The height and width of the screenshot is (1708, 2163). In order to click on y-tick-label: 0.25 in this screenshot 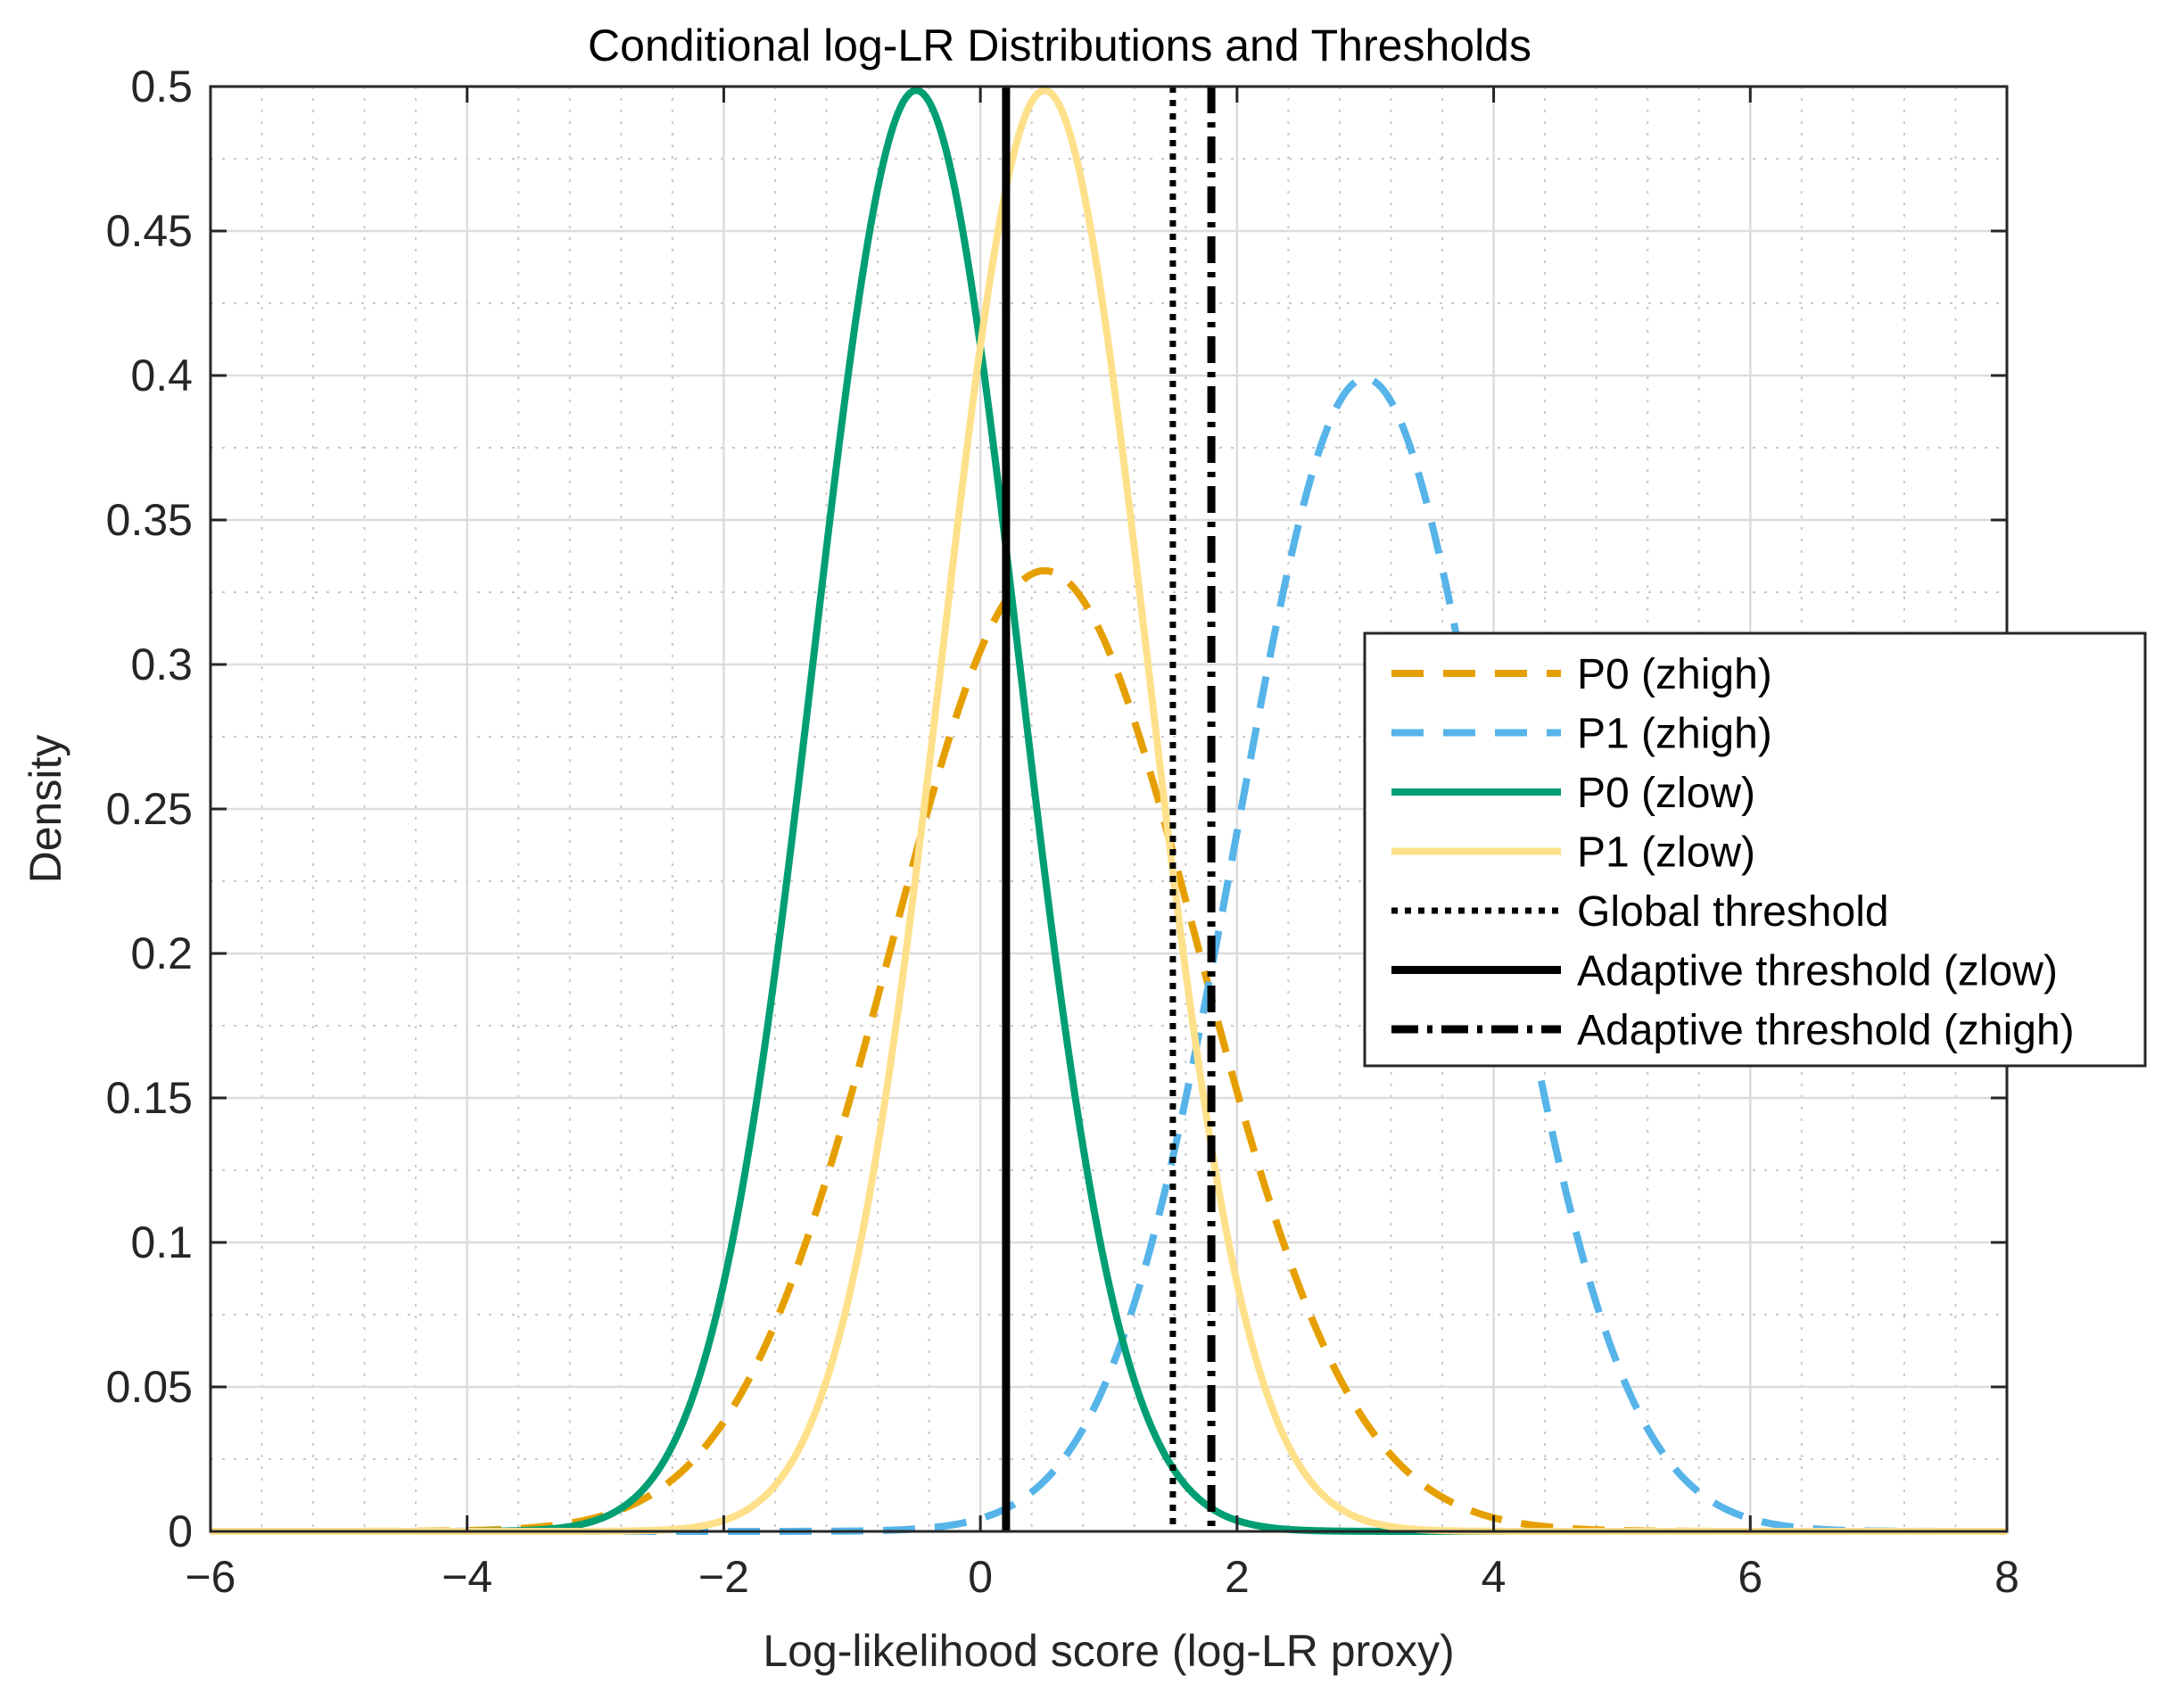, I will do `click(149, 809)`.